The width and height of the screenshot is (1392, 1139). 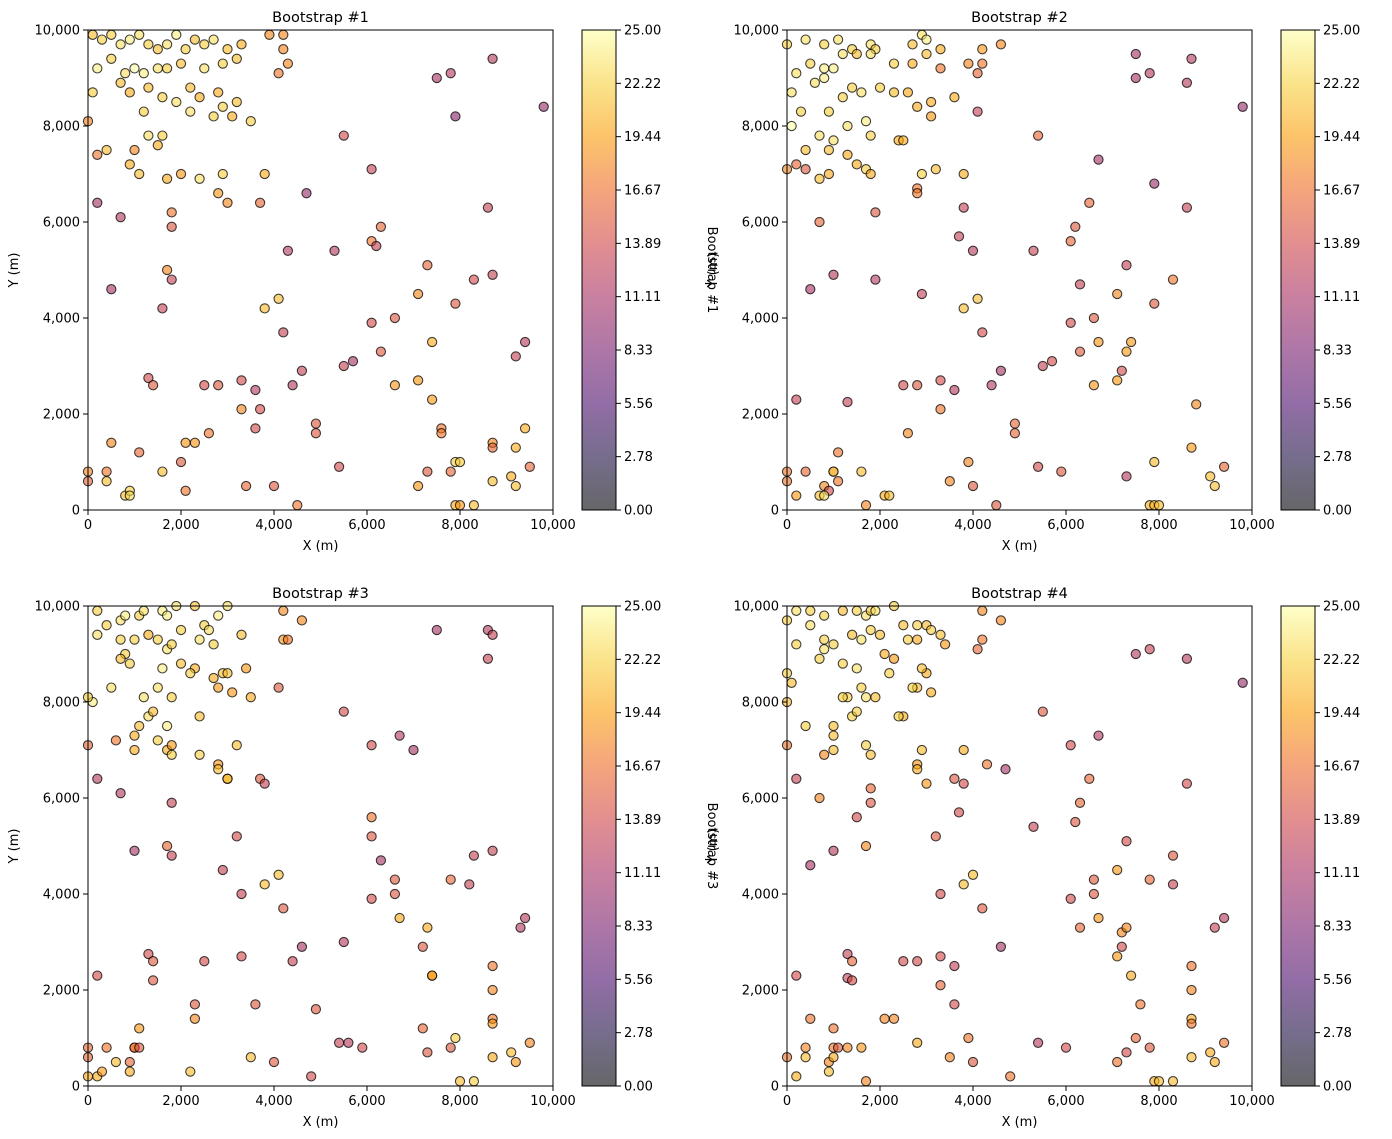 I want to click on x-tick-label: 6,000, so click(x=1065, y=1101).